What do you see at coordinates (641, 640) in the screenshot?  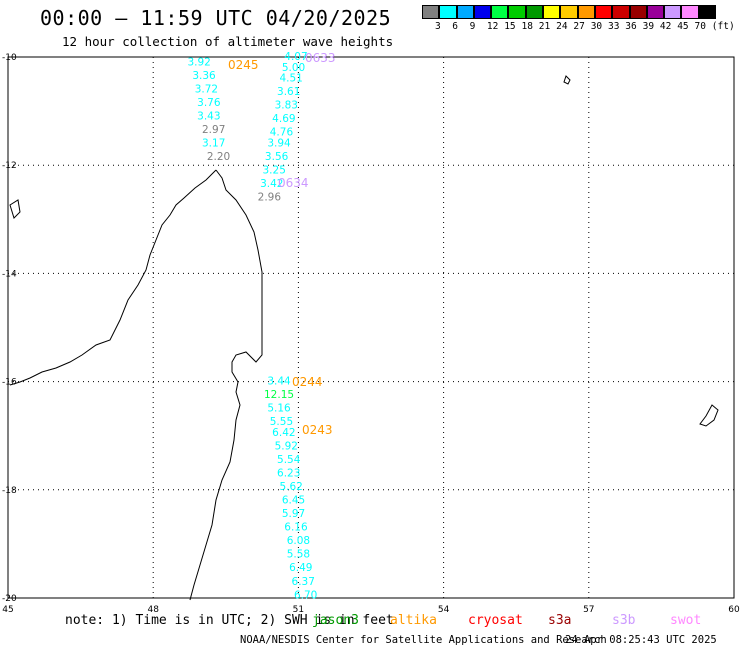 I see `credit-timestamp: 24 Apr 08:25:43 UTC 2025` at bounding box center [641, 640].